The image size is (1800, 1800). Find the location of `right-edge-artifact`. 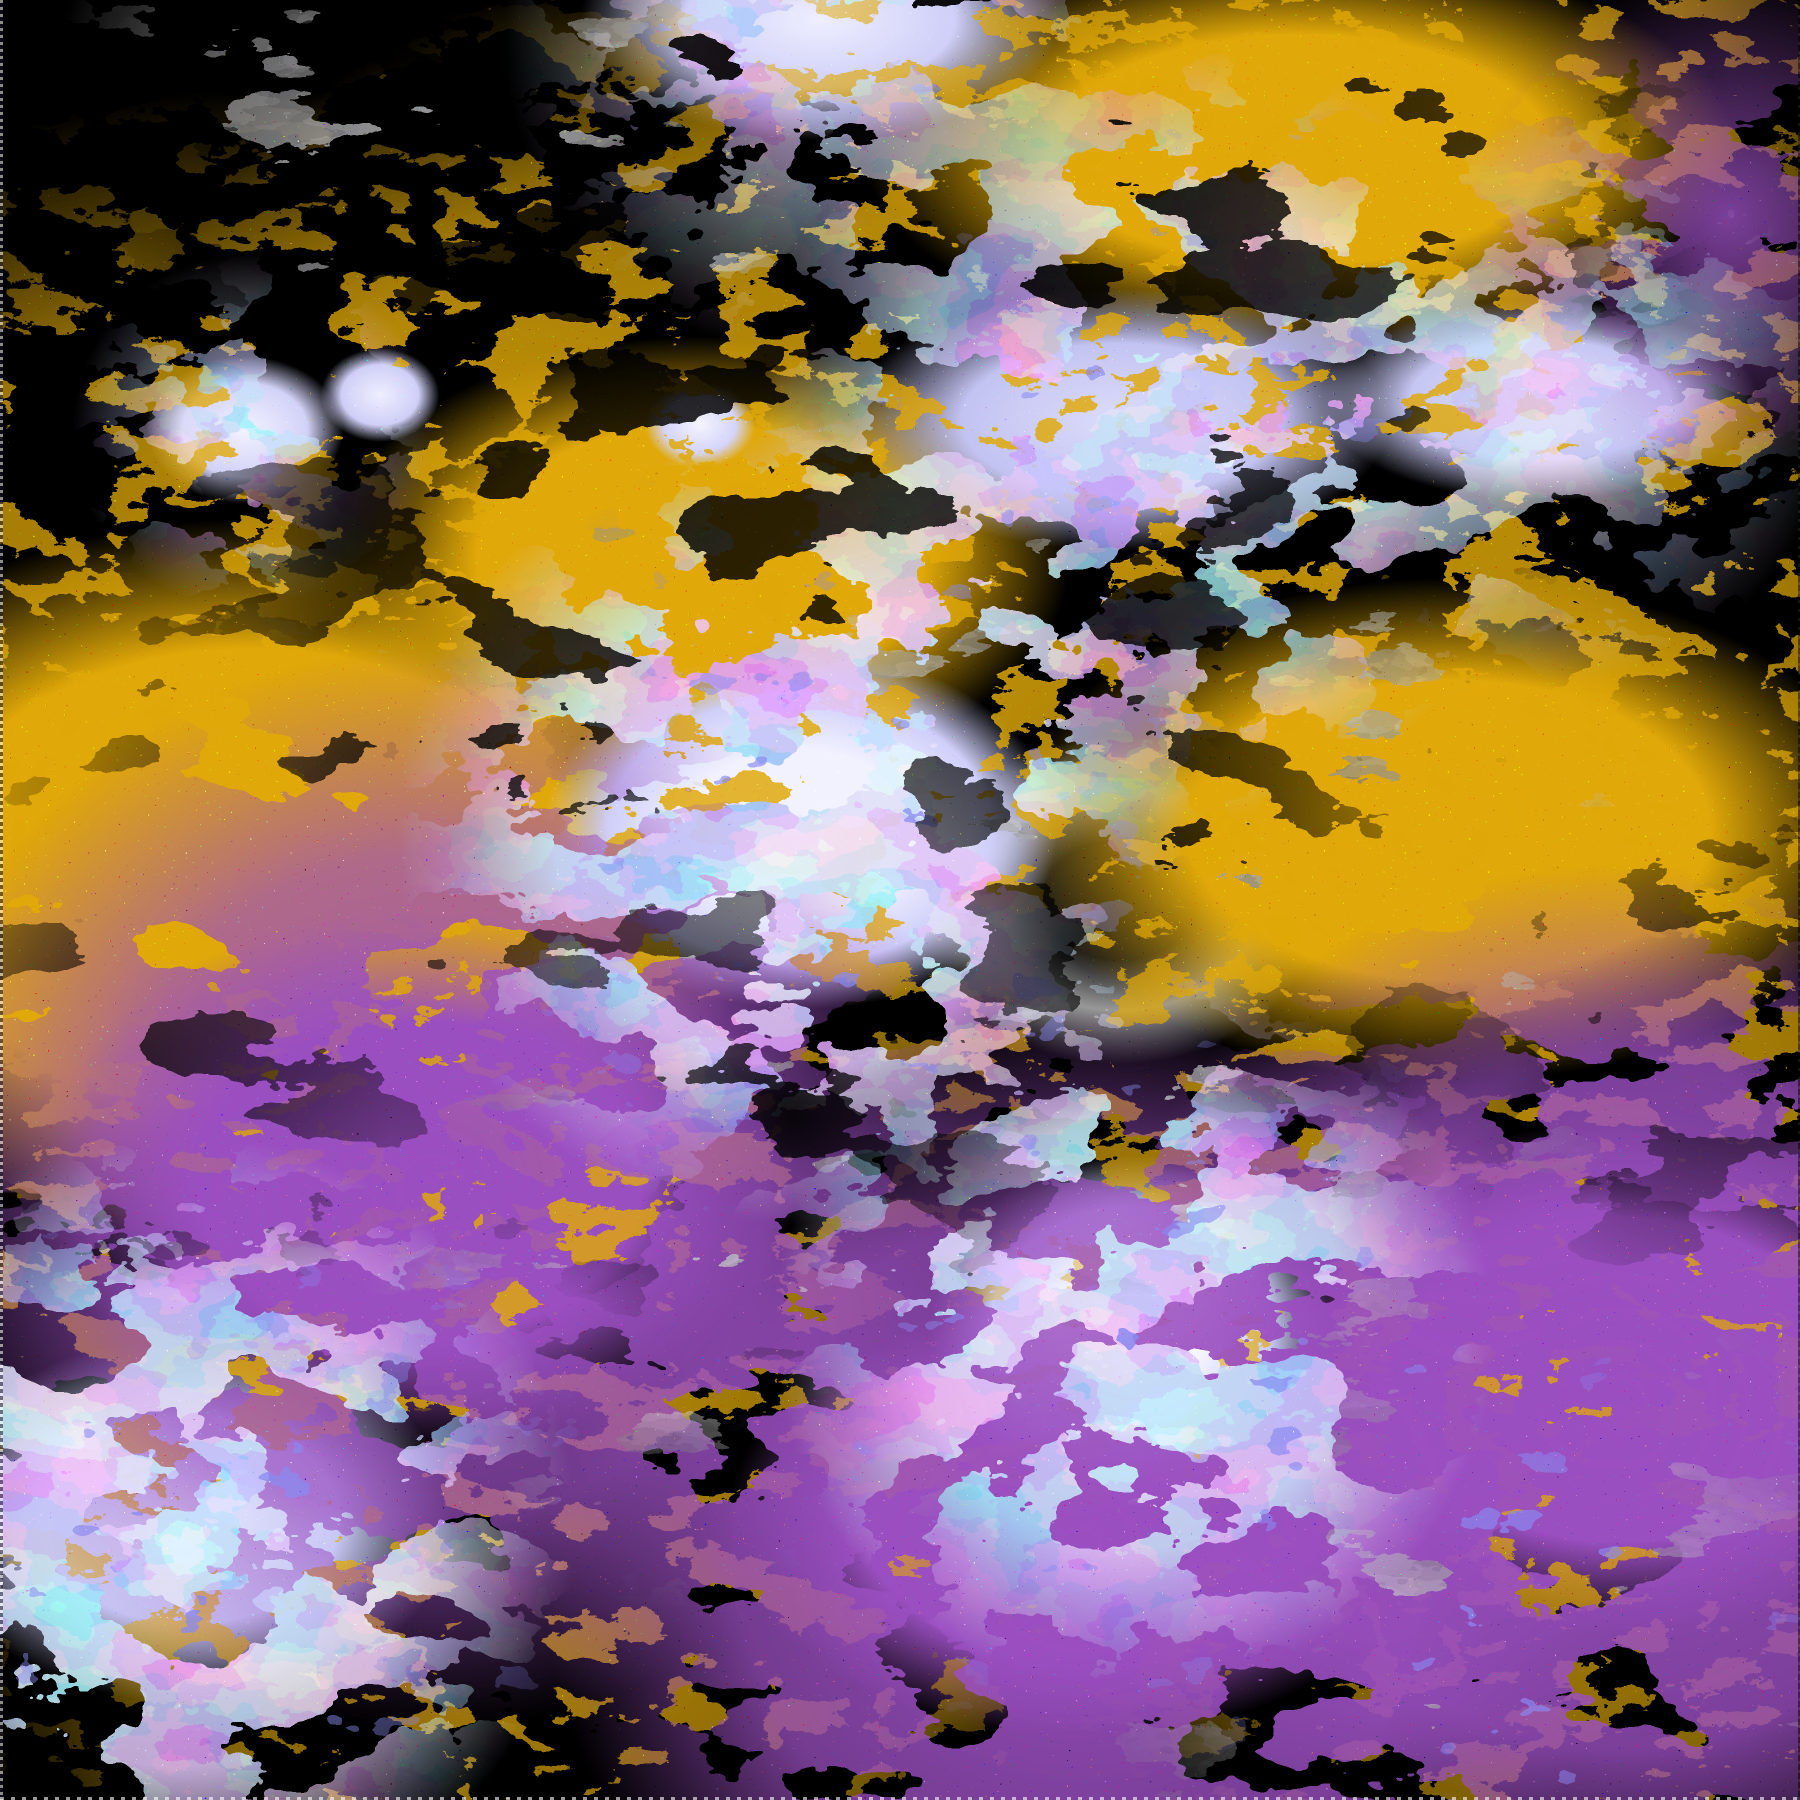

right-edge-artifact is located at coordinates (1799, 900).